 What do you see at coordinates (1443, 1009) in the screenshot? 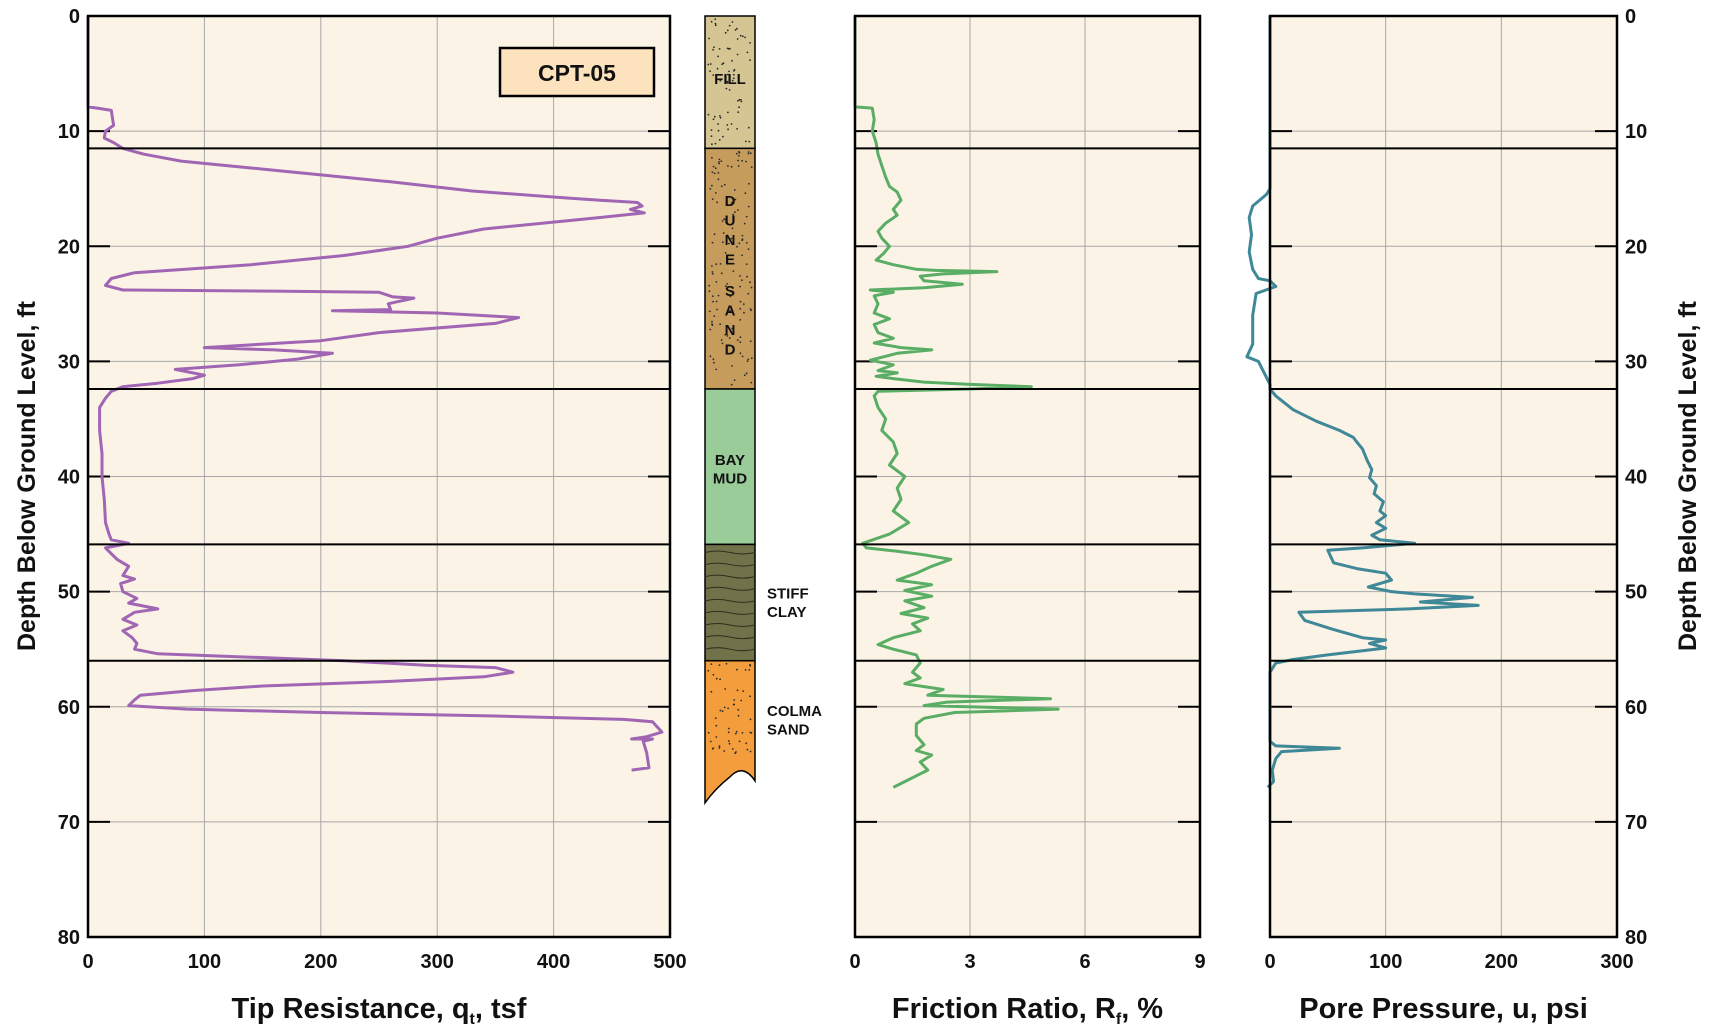
I see `x-axis-title-main: Pore Pressure, u, psi` at bounding box center [1443, 1009].